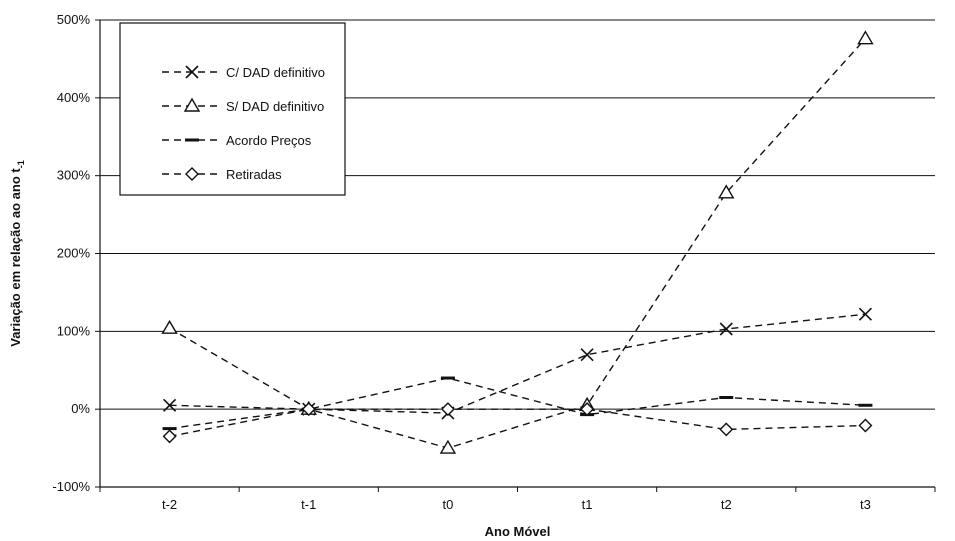 The image size is (955, 541). What do you see at coordinates (275, 106) in the screenshot?
I see `legend-label: S/ DAD definitivo` at bounding box center [275, 106].